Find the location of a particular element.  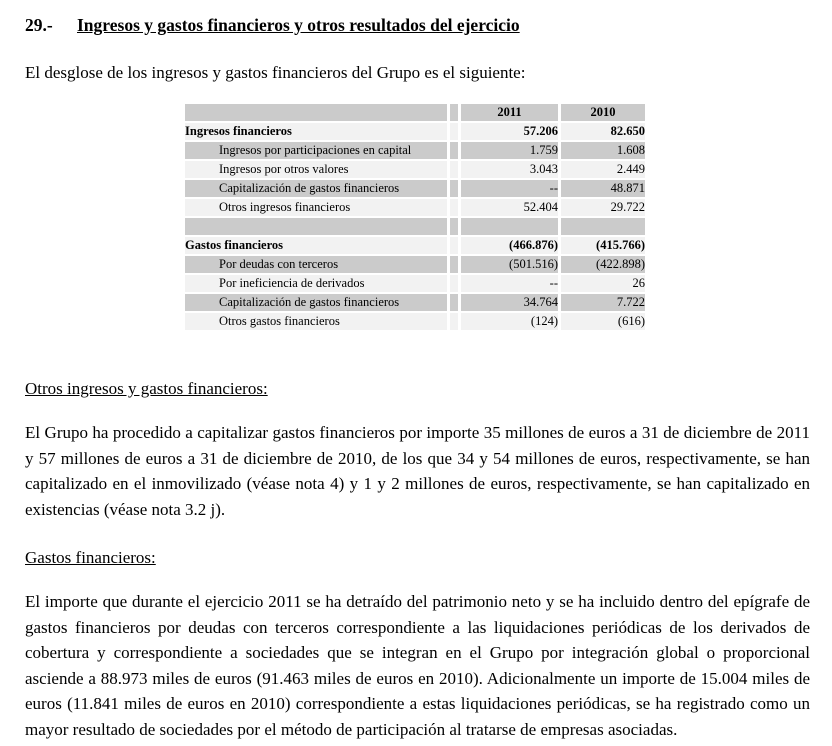

table-row: Por ineficiencia de derivados -- 26 is located at coordinates (415, 283).